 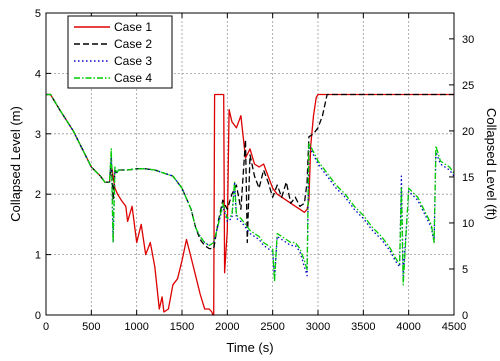 What do you see at coordinates (249, 347) in the screenshot?
I see `x-axis-title: Time (s)` at bounding box center [249, 347].